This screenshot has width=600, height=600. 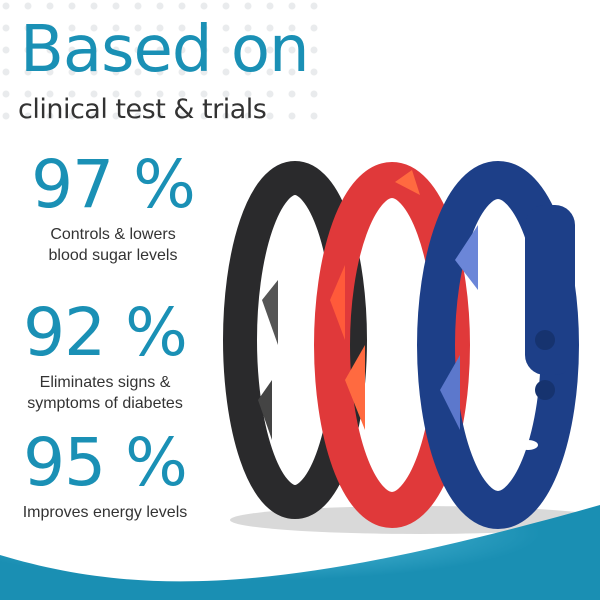 What do you see at coordinates (105, 512) in the screenshot?
I see `stat-desc: Improves energy levels` at bounding box center [105, 512].